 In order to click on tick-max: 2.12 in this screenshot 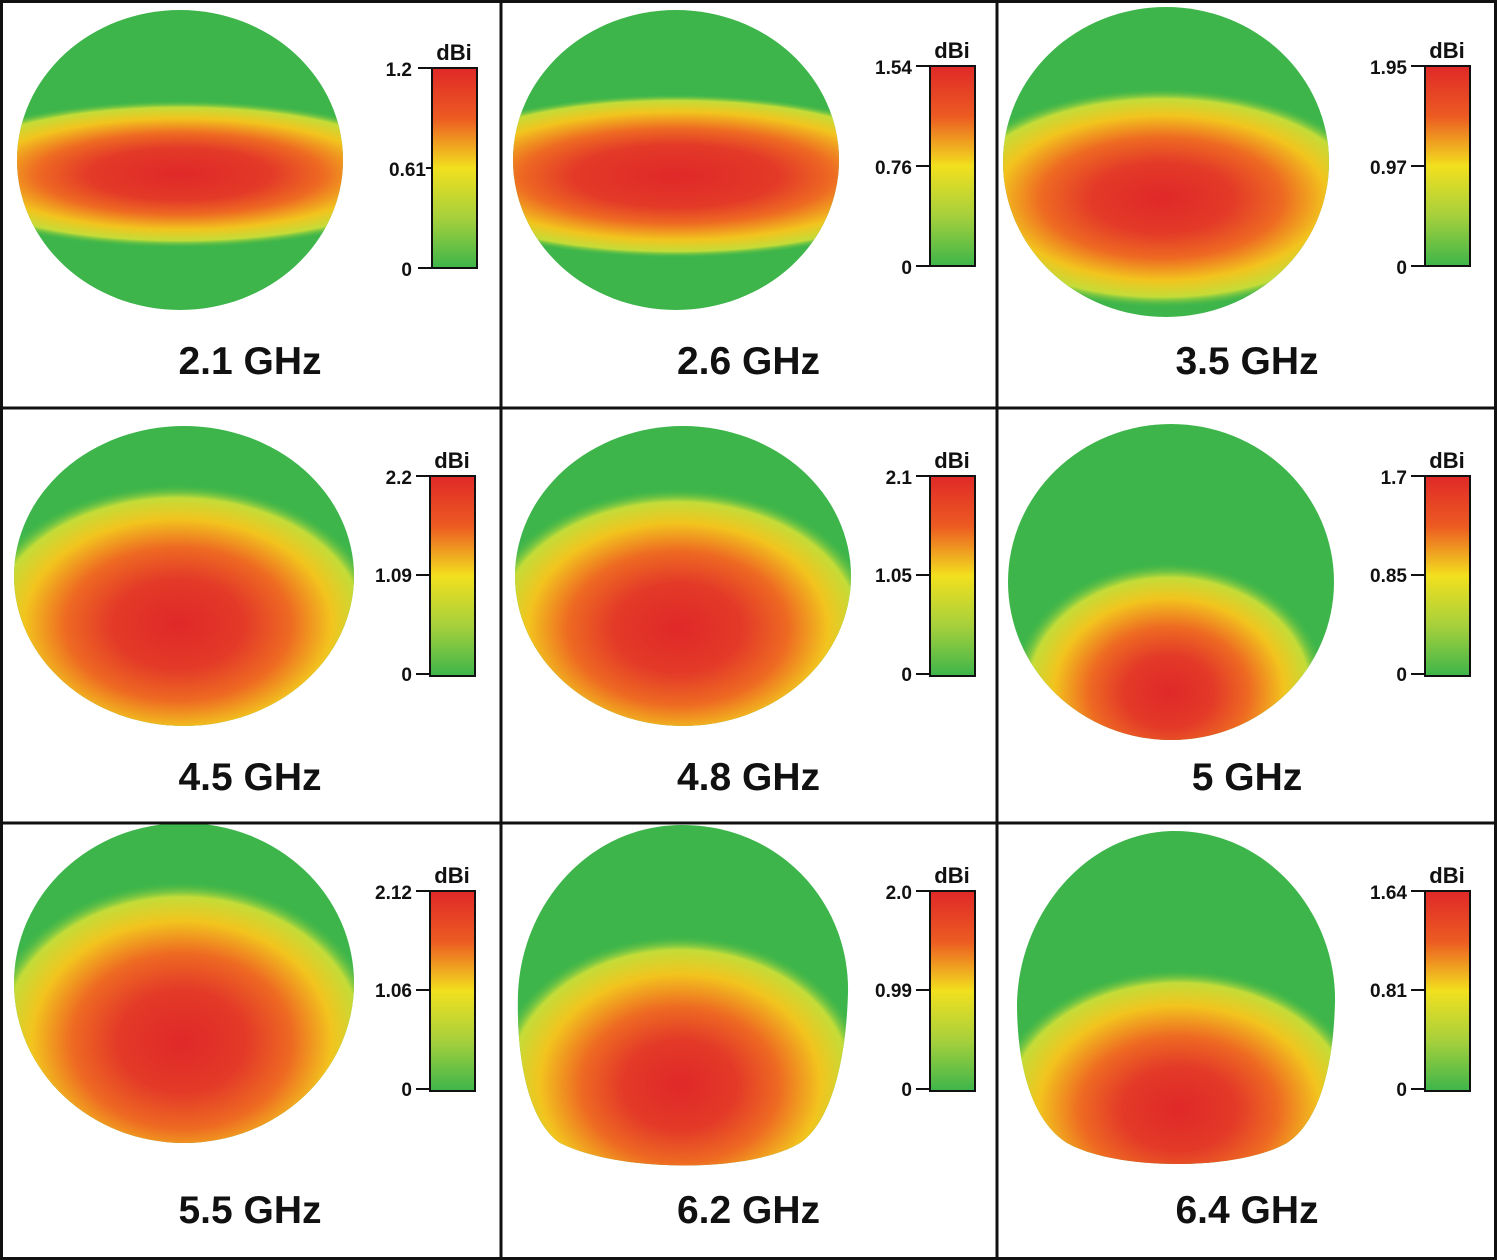, I will do `click(393, 893)`.